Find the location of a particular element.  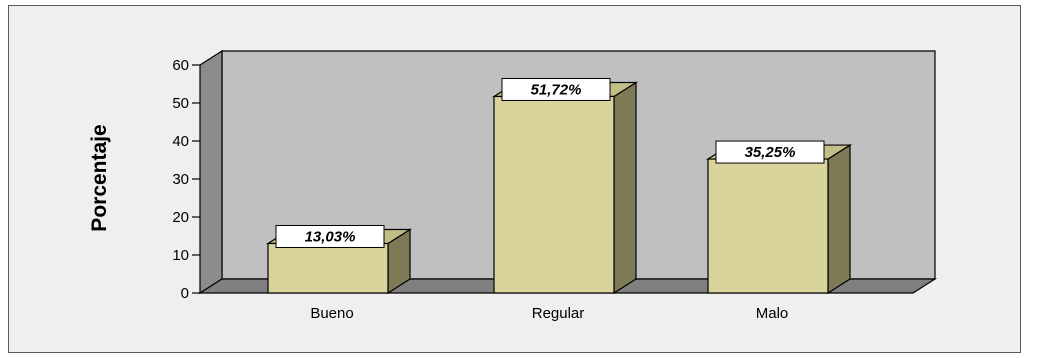

y-axis: 0 10 20 30 40 50 60 is located at coordinates (186, 179).